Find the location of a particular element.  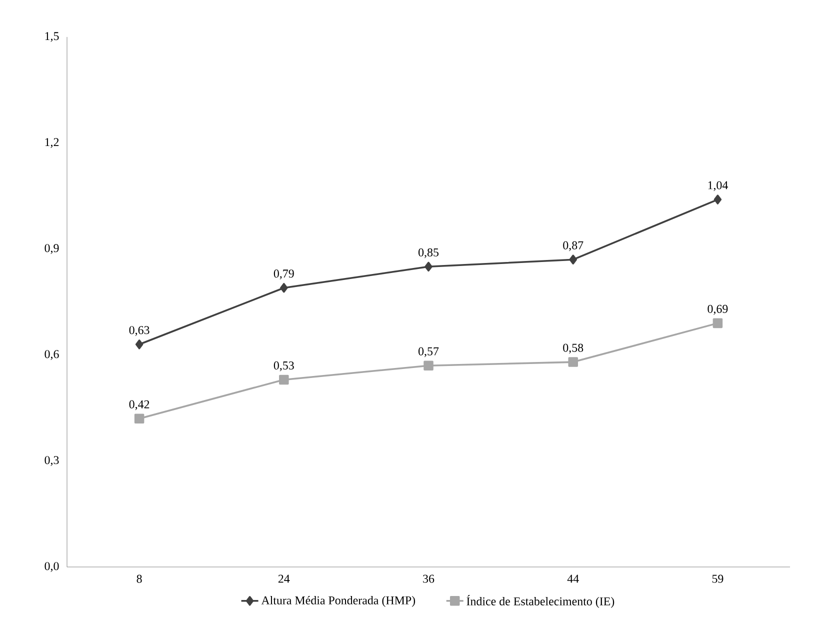

y-tick-label: 0,3 is located at coordinates (51, 461).